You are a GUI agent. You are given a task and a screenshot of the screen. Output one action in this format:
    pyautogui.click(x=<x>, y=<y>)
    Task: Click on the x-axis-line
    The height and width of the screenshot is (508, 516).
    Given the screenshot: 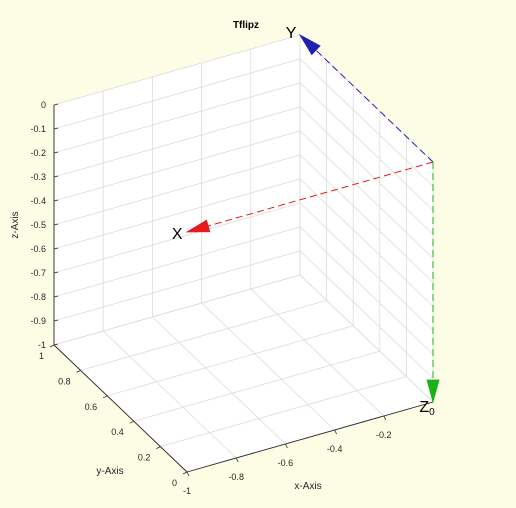 What is the action you would take?
    pyautogui.click(x=310, y=437)
    